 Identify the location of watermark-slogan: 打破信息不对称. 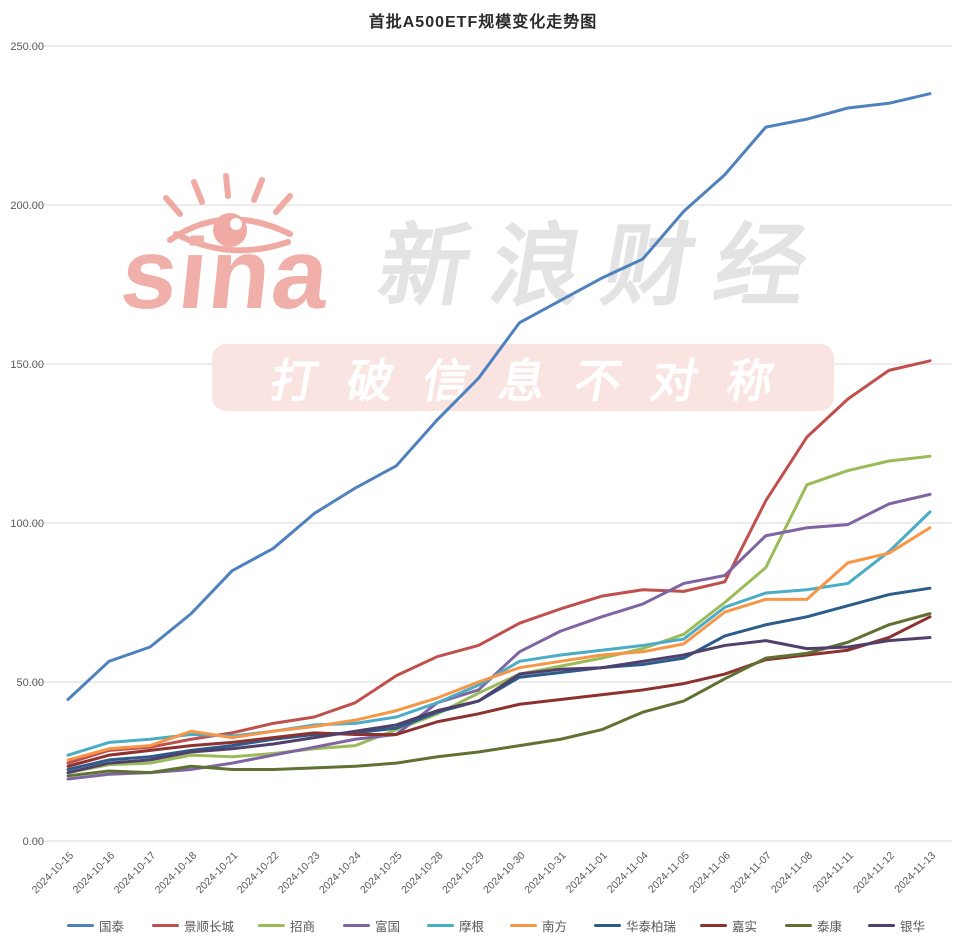
(537, 380).